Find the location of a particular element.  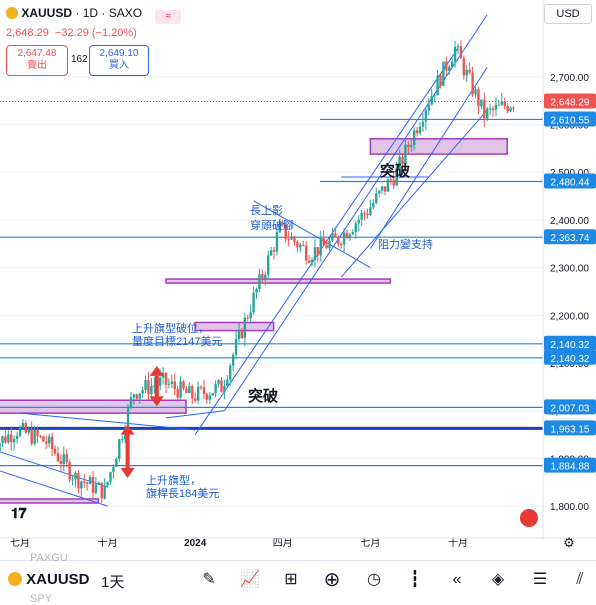

buy-price: 2,649.10 is located at coordinates (119, 53).